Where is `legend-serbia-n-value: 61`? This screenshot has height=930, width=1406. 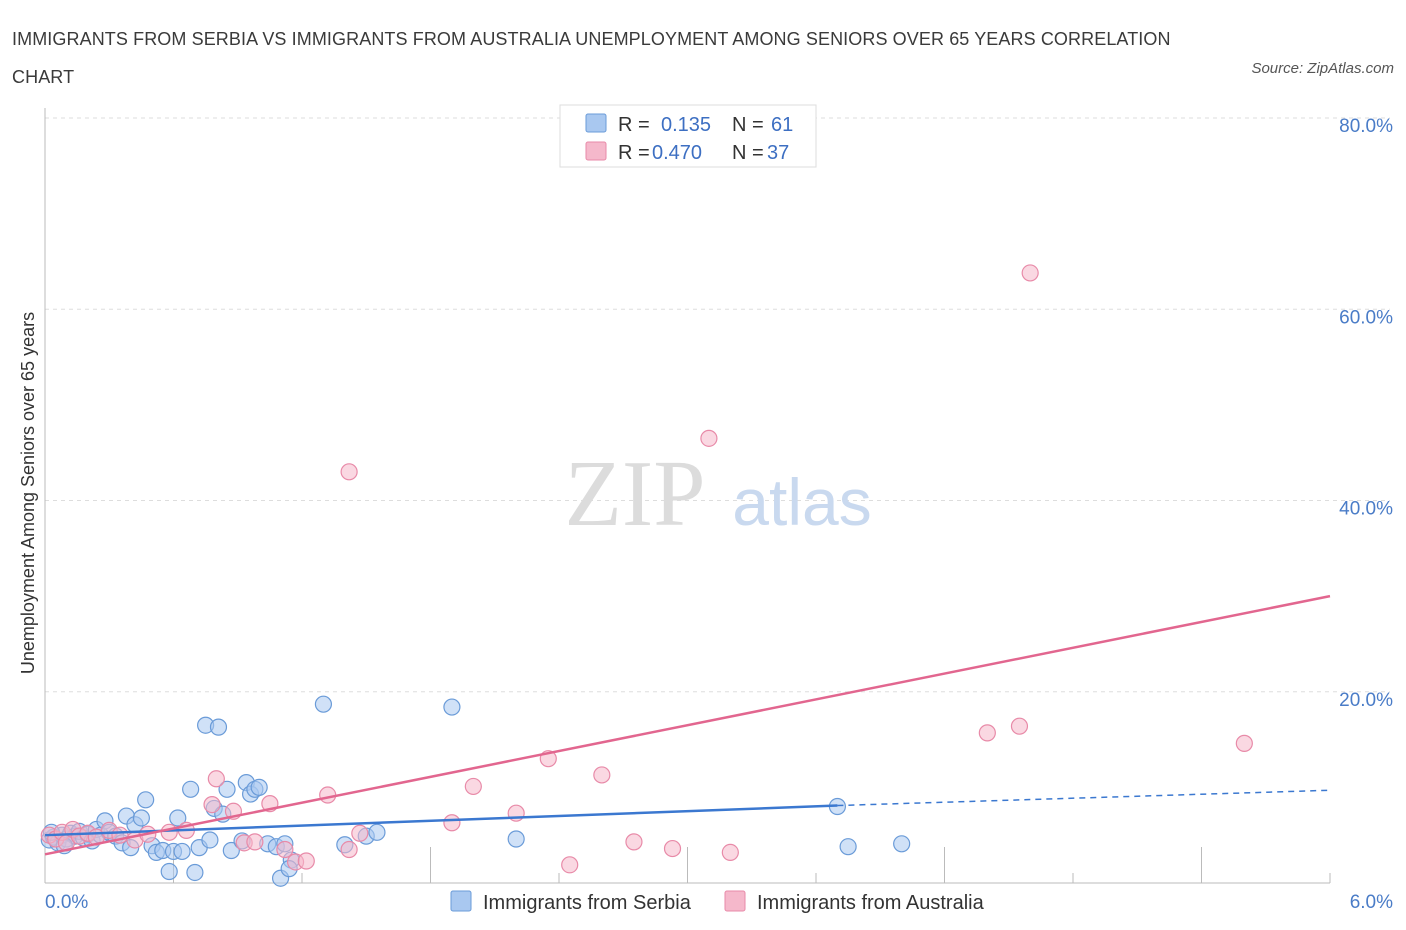
legend-serbia-n-value: 61 is located at coordinates (782, 125).